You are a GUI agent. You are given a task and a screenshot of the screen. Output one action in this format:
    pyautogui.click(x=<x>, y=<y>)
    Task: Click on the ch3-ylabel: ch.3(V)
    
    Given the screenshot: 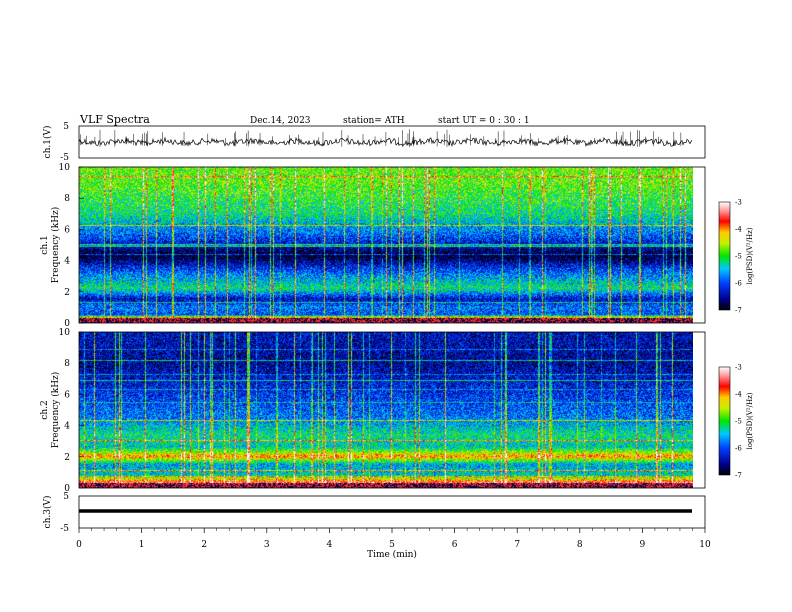 What is the action you would take?
    pyautogui.click(x=47, y=512)
    